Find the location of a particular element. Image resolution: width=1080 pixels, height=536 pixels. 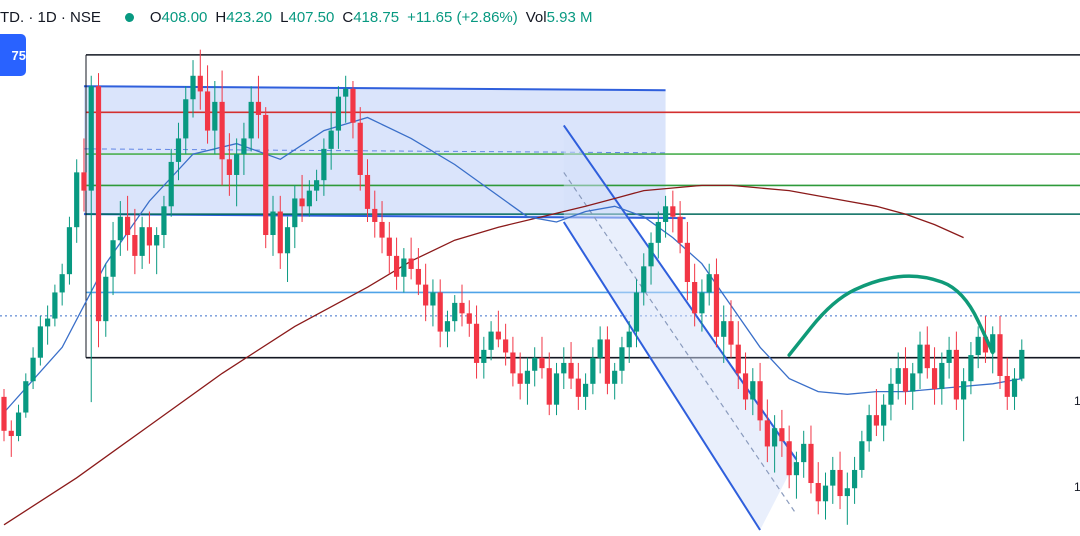

channel-lower-line is located at coordinates (661, 376).